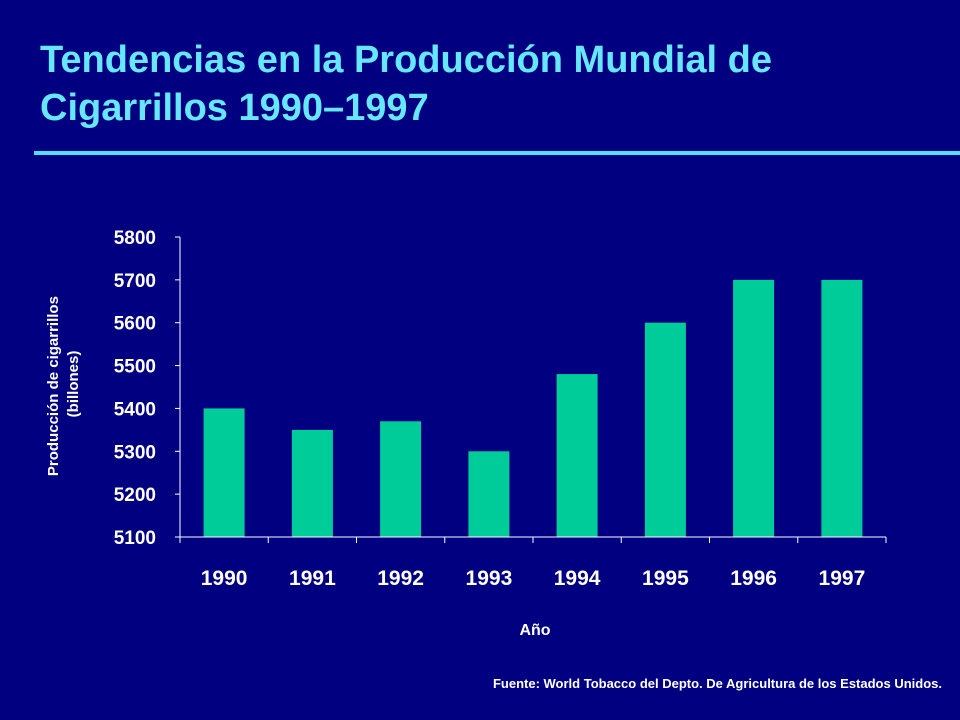 Image resolution: width=960 pixels, height=720 pixels. What do you see at coordinates (63, 384) in the screenshot?
I see `y-axis-label: Producción de cigarrillos (billones)` at bounding box center [63, 384].